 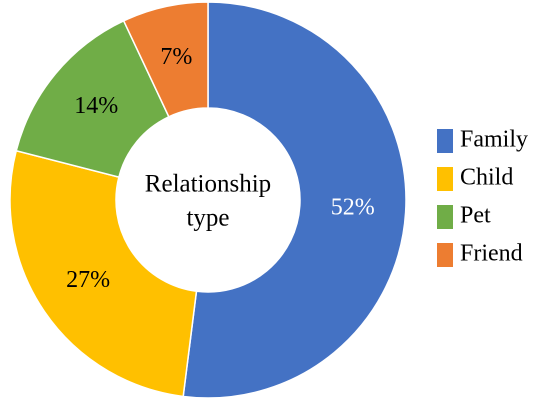 What do you see at coordinates (494, 140) in the screenshot?
I see `legend-label: Family` at bounding box center [494, 140].